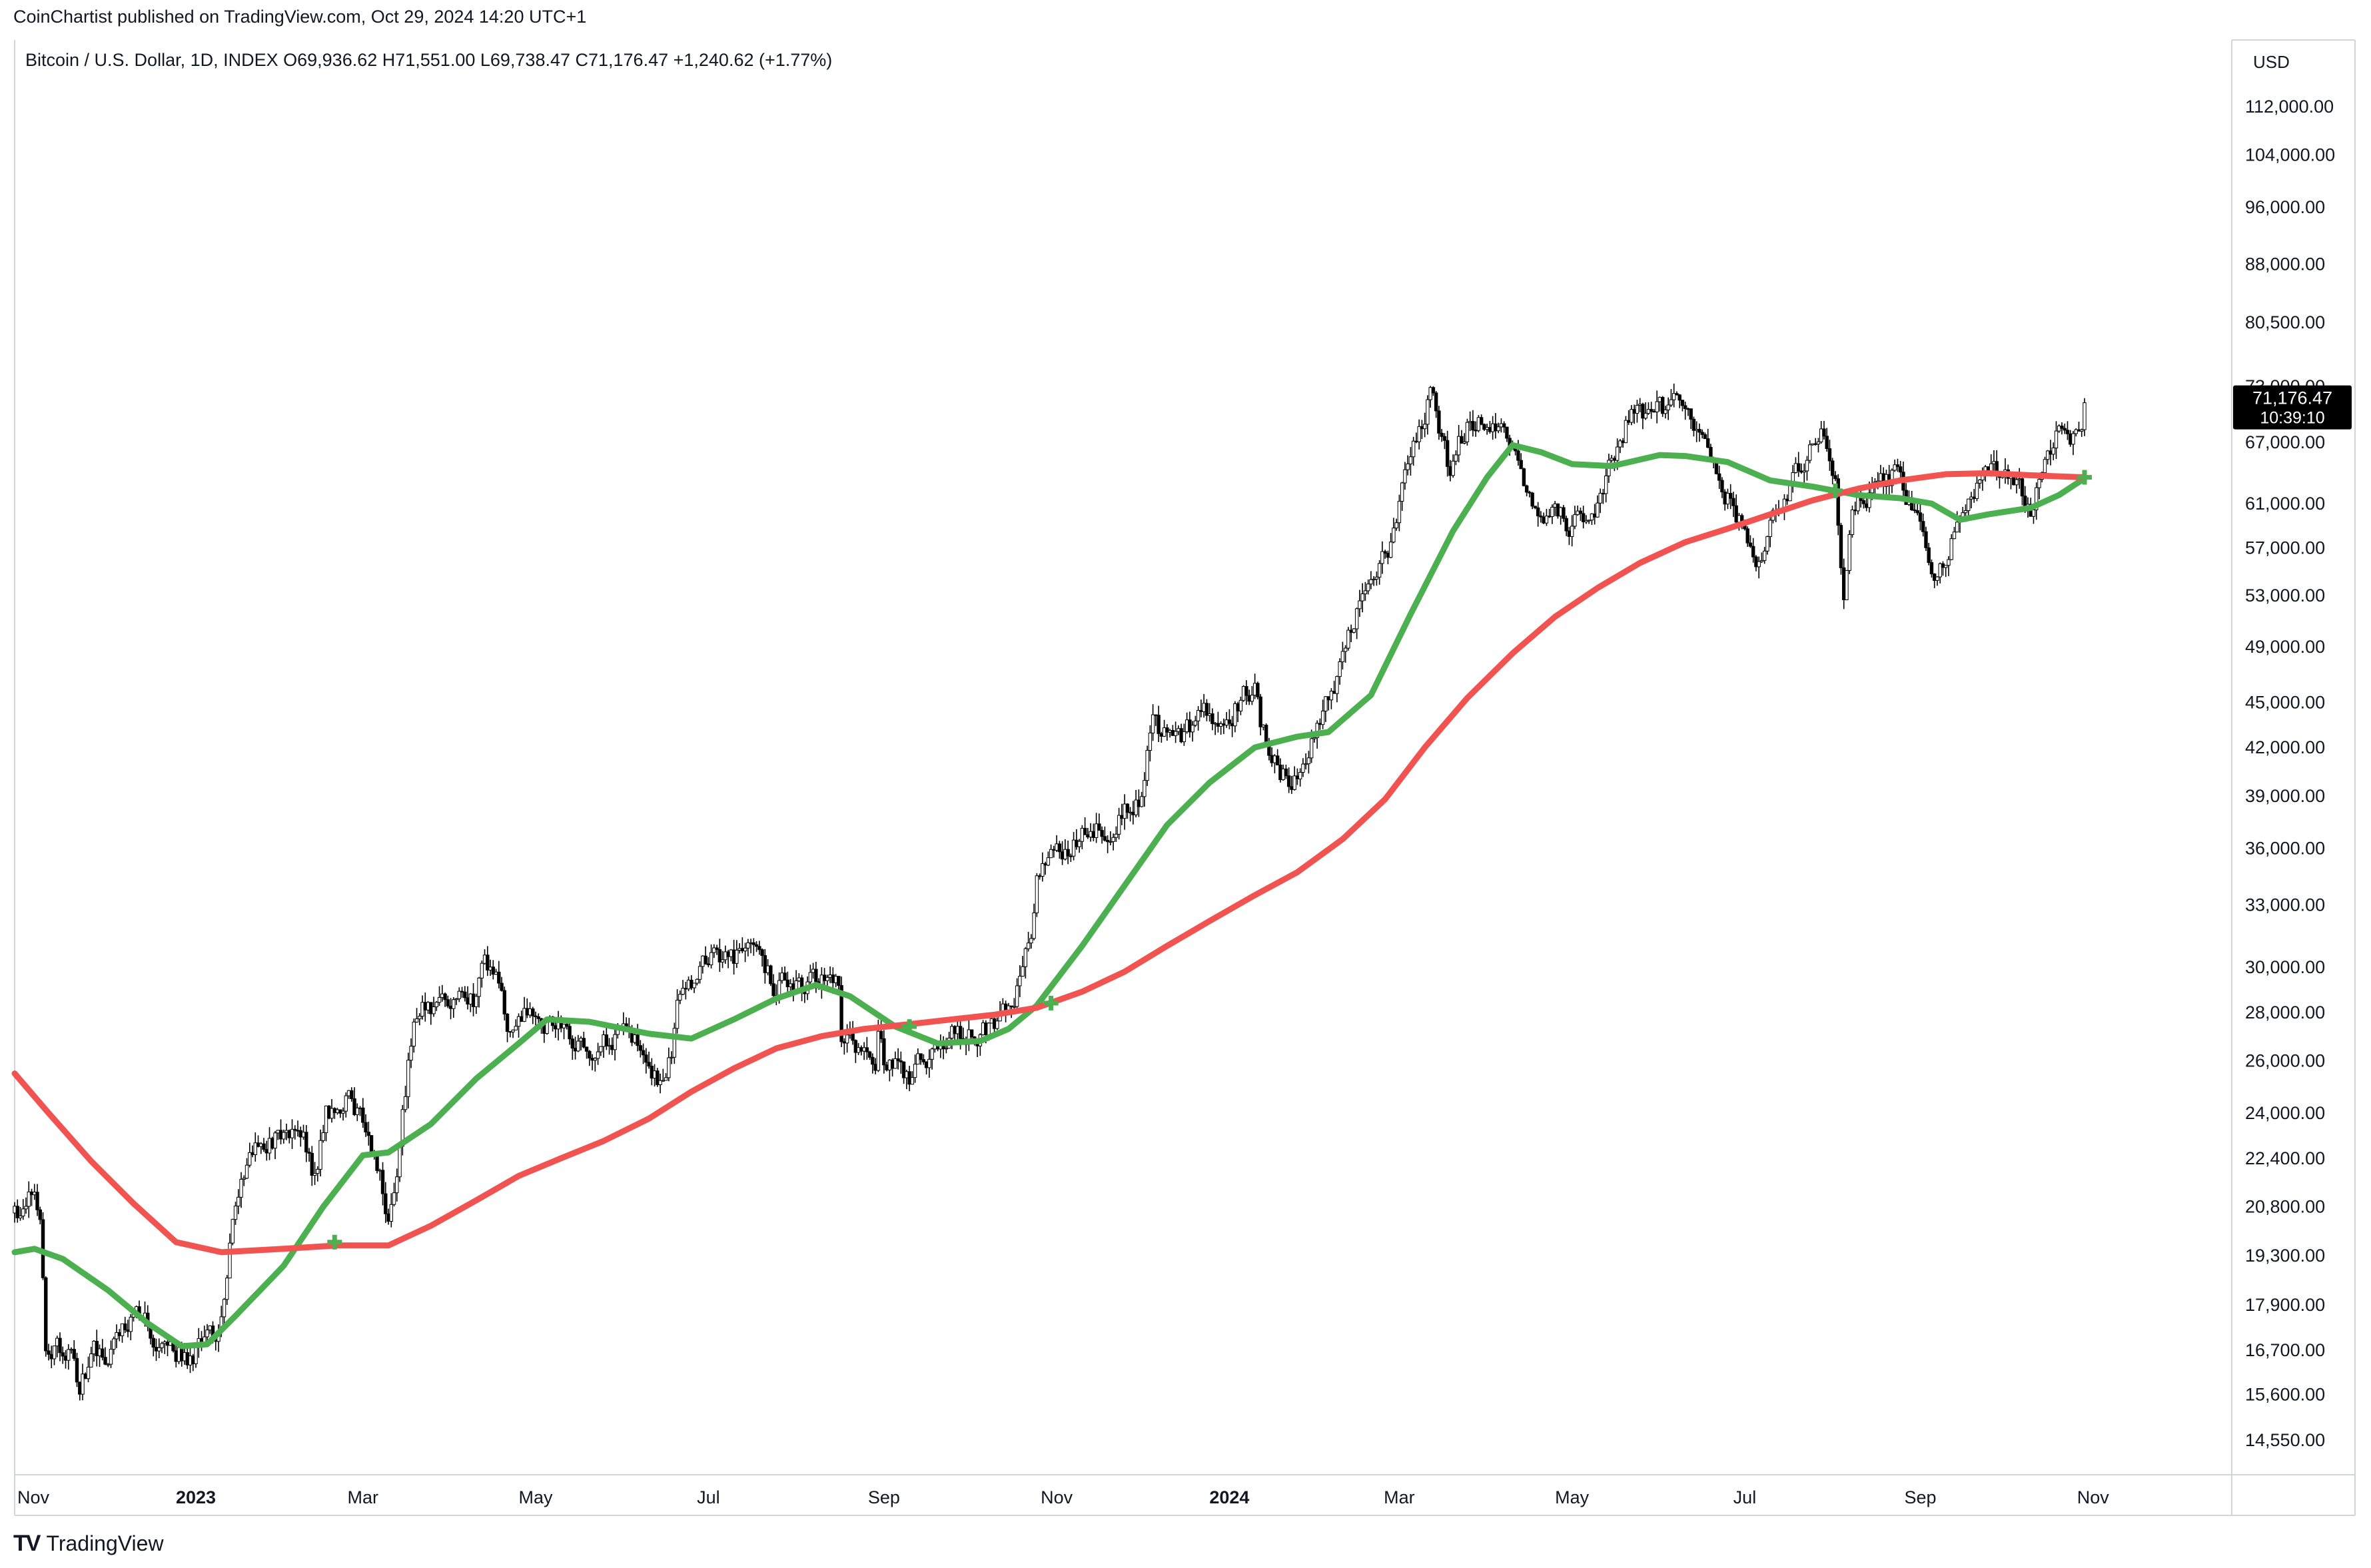 The image size is (2371, 1568). Describe the element at coordinates (2272, 62) in the screenshot. I see `currency-label: USD` at that location.